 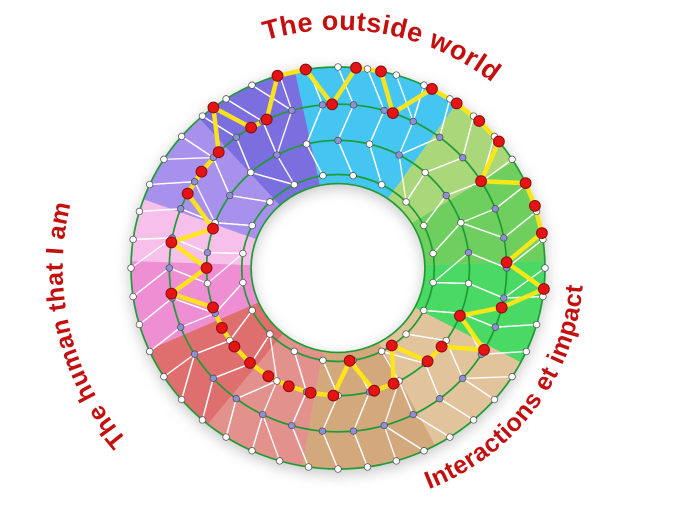 I want to click on green-ring, so click(x=338, y=268).